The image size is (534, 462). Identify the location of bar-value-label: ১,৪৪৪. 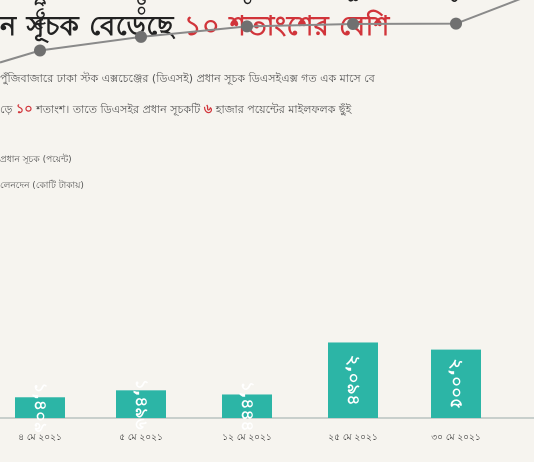
(247, 406).